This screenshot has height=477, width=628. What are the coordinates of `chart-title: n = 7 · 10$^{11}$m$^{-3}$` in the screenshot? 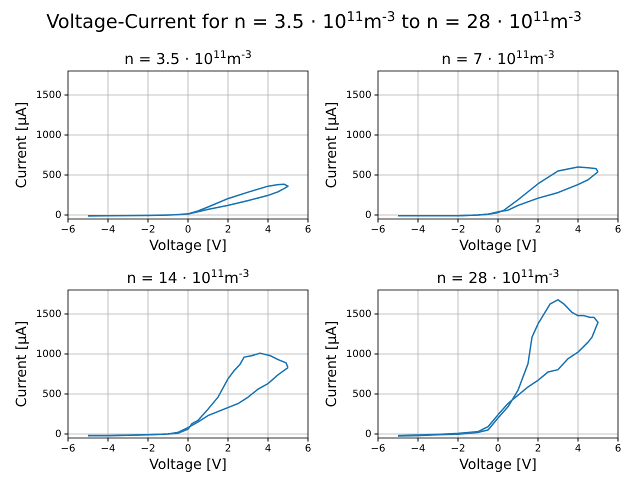 It's located at (498, 58).